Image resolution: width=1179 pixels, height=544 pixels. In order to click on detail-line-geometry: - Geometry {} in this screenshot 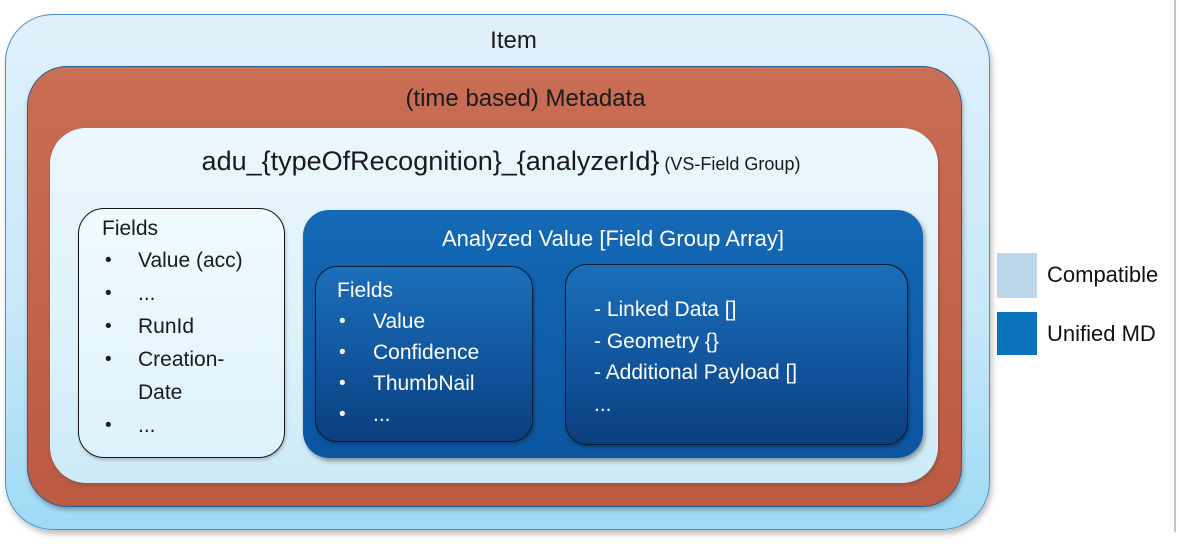, I will do `click(656, 341)`.